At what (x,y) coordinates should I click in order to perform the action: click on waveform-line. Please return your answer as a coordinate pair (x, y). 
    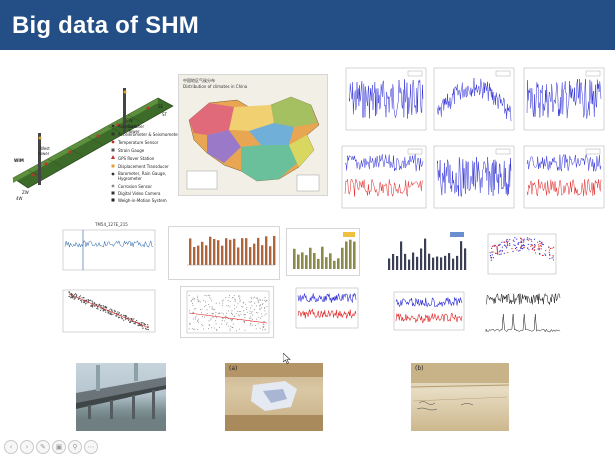
    Looking at the image, I should click on (523, 298).